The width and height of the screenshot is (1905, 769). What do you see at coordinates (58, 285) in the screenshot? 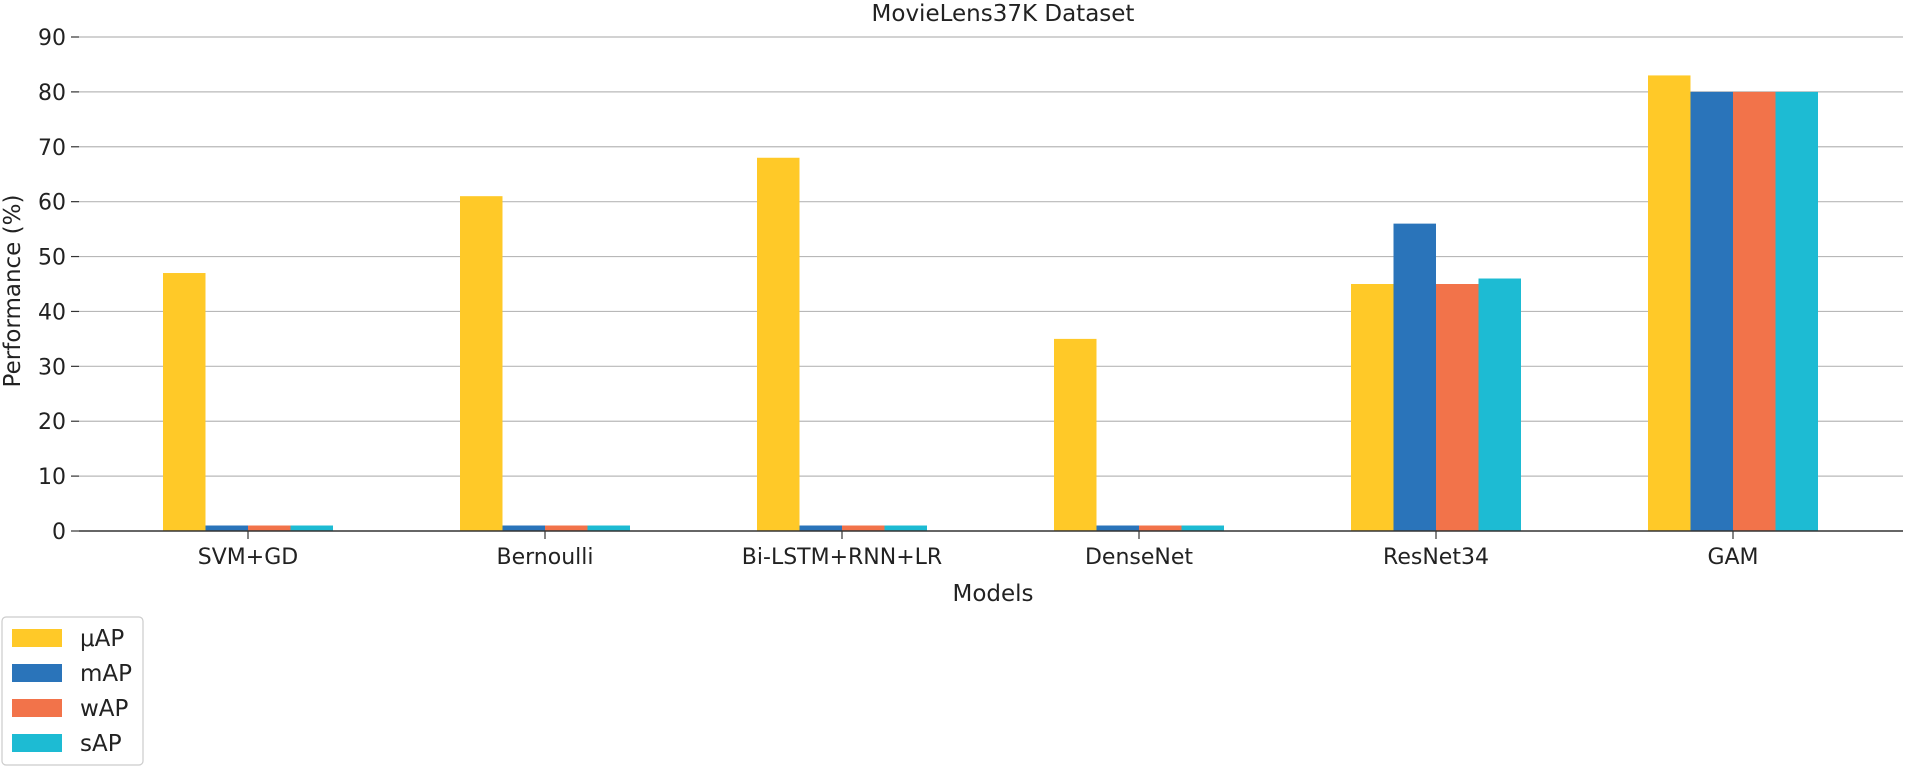
I see `y-axis: 0 10 20 30 40 50 60 70 80 90` at bounding box center [58, 285].